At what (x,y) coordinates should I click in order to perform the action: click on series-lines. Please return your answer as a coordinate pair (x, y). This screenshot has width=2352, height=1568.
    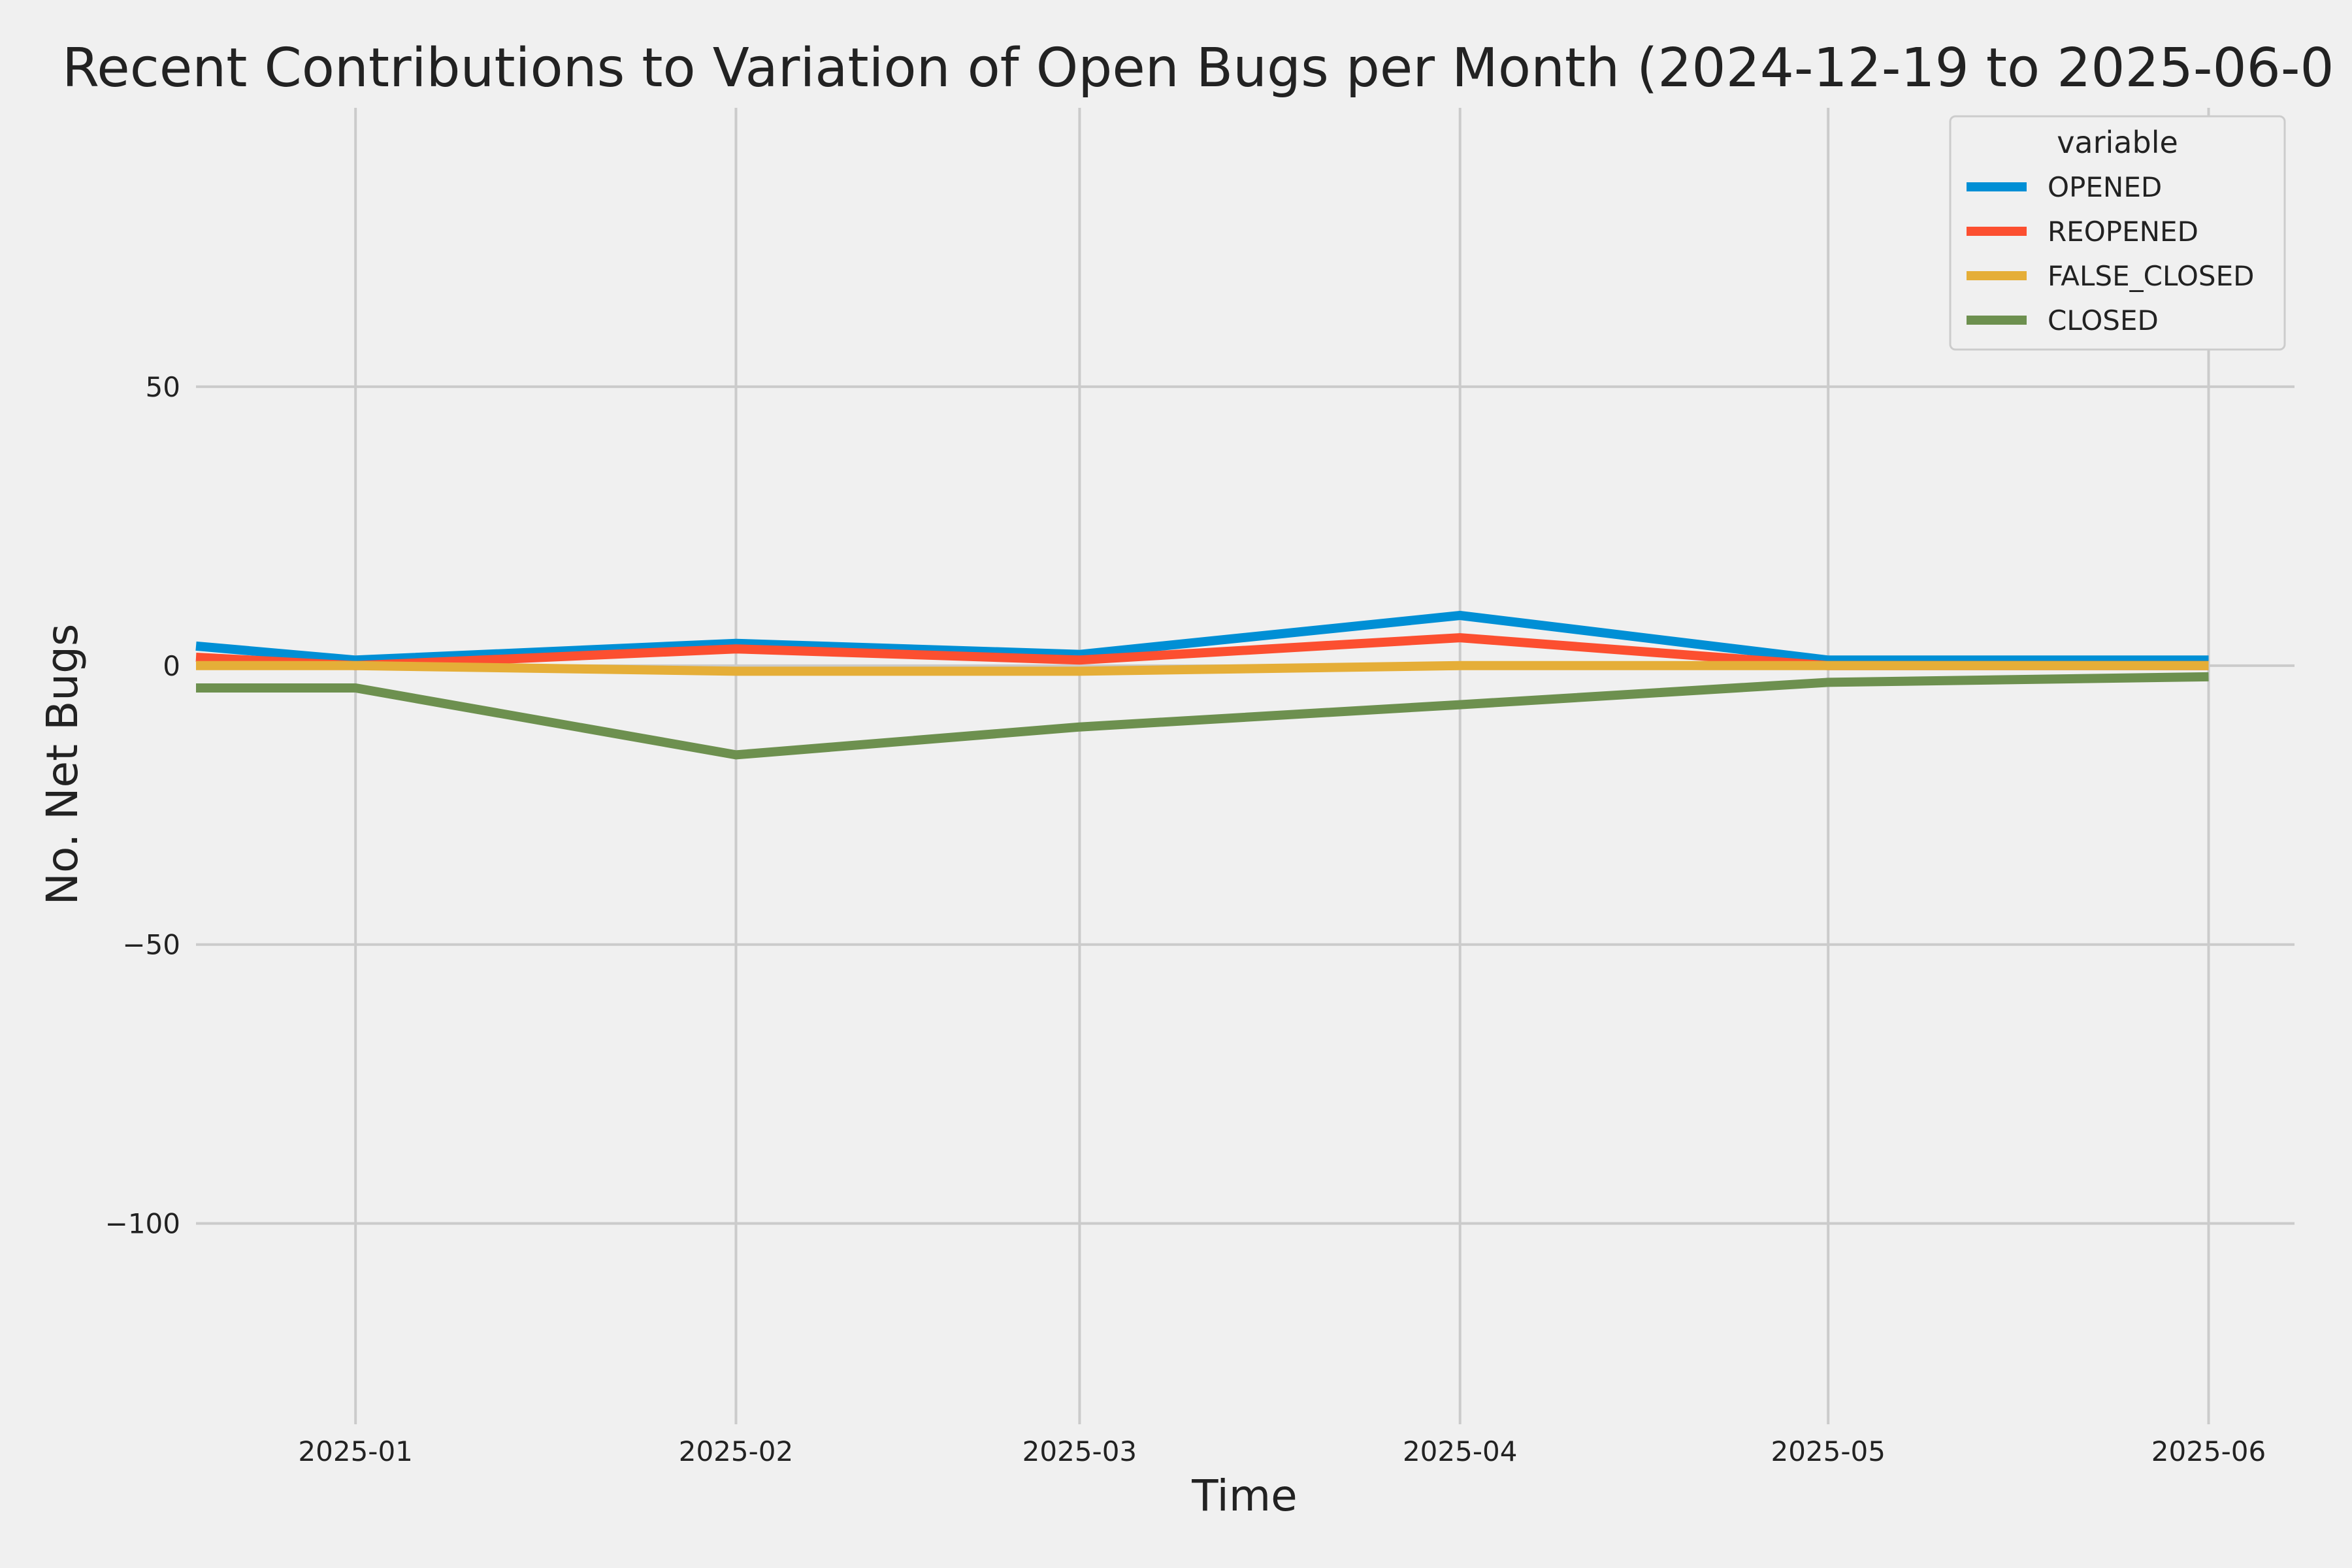
    Looking at the image, I should click on (1202, 685).